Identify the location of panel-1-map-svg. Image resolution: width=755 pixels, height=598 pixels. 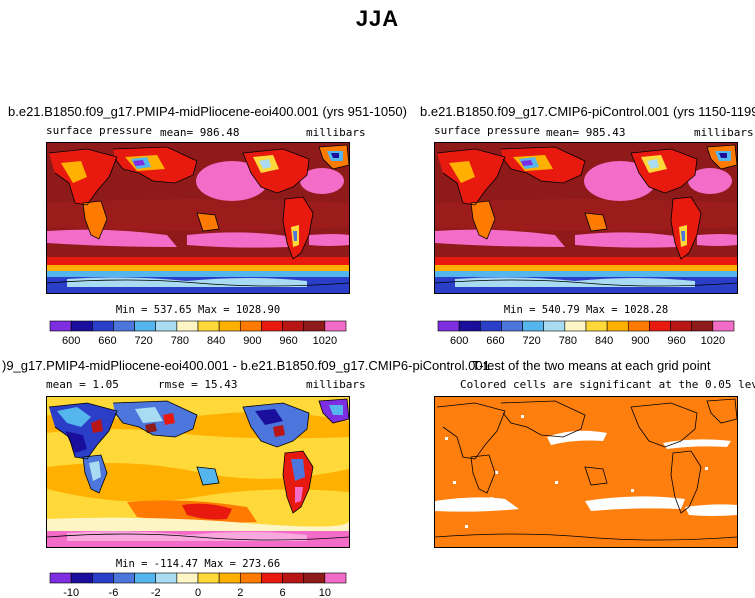
(198, 218).